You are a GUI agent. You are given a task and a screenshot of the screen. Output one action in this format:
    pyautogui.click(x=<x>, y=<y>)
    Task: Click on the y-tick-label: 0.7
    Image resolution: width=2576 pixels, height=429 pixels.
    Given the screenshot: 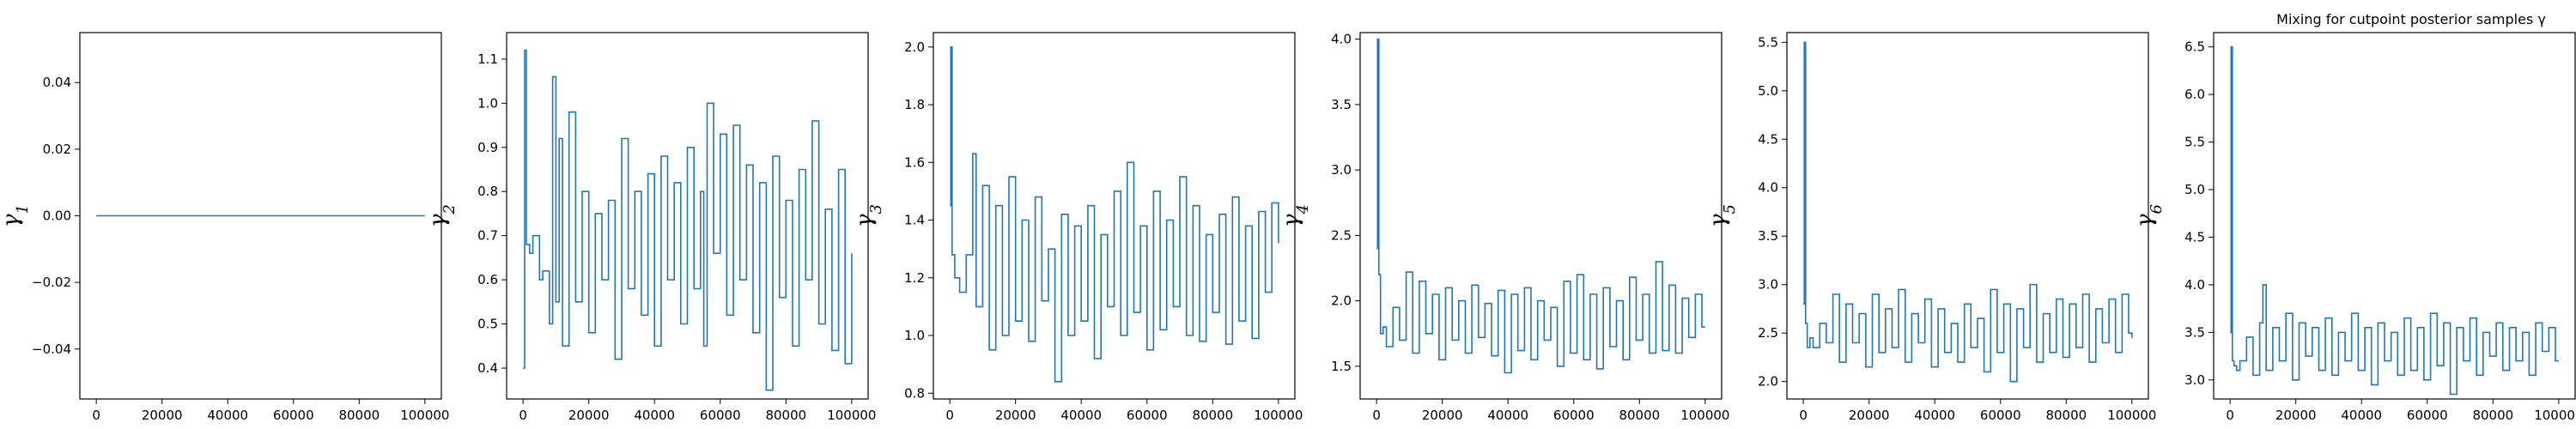 What is the action you would take?
    pyautogui.click(x=488, y=236)
    